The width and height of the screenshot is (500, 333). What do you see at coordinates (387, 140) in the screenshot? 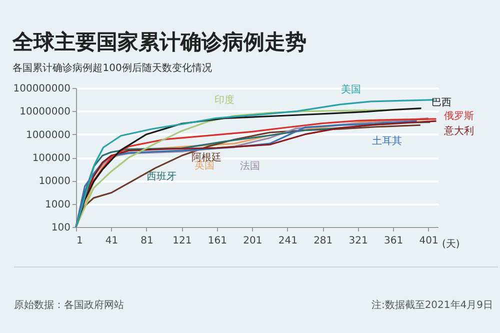
I see `series-label: 土耳其` at bounding box center [387, 140].